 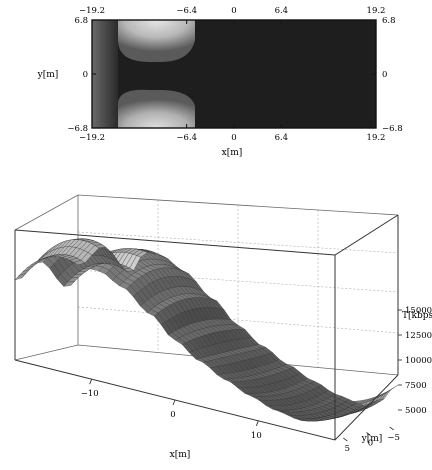 What do you see at coordinates (256, 436) in the screenshot?
I see `surface-x-tick-label: 10` at bounding box center [256, 436].